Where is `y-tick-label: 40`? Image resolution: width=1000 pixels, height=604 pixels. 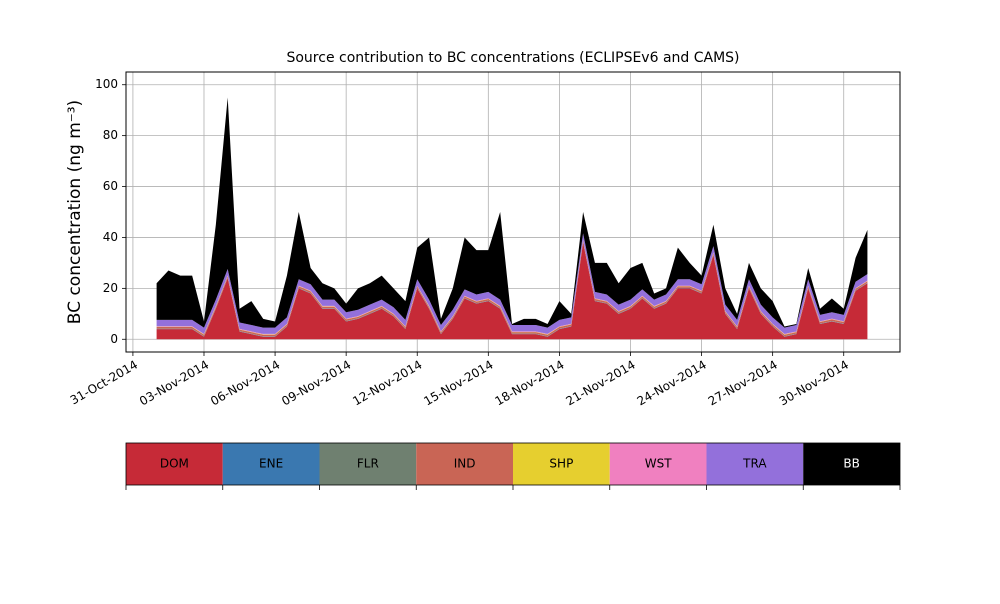 y-tick-label: 40 is located at coordinates (110, 237).